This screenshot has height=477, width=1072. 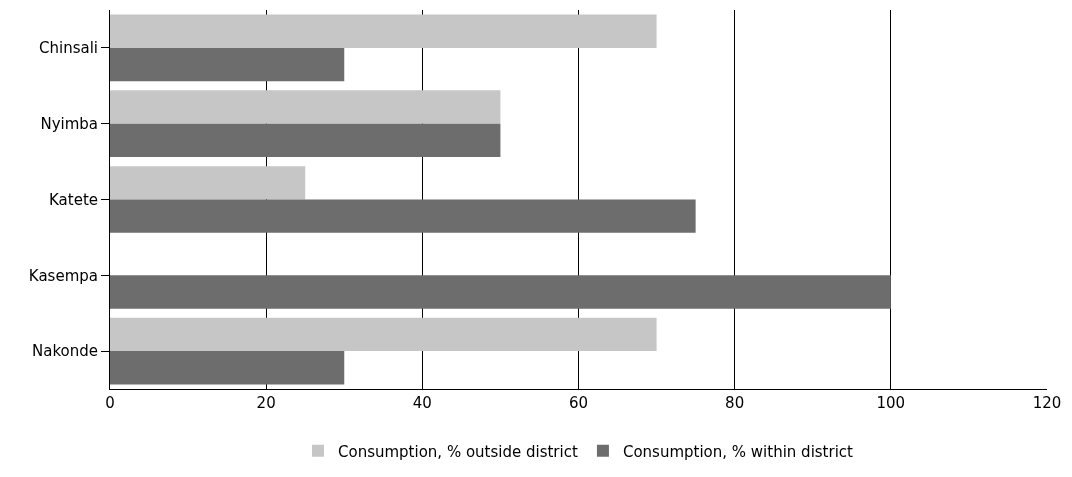 What do you see at coordinates (735, 403) in the screenshot?
I see `x-tick-label: 80` at bounding box center [735, 403].